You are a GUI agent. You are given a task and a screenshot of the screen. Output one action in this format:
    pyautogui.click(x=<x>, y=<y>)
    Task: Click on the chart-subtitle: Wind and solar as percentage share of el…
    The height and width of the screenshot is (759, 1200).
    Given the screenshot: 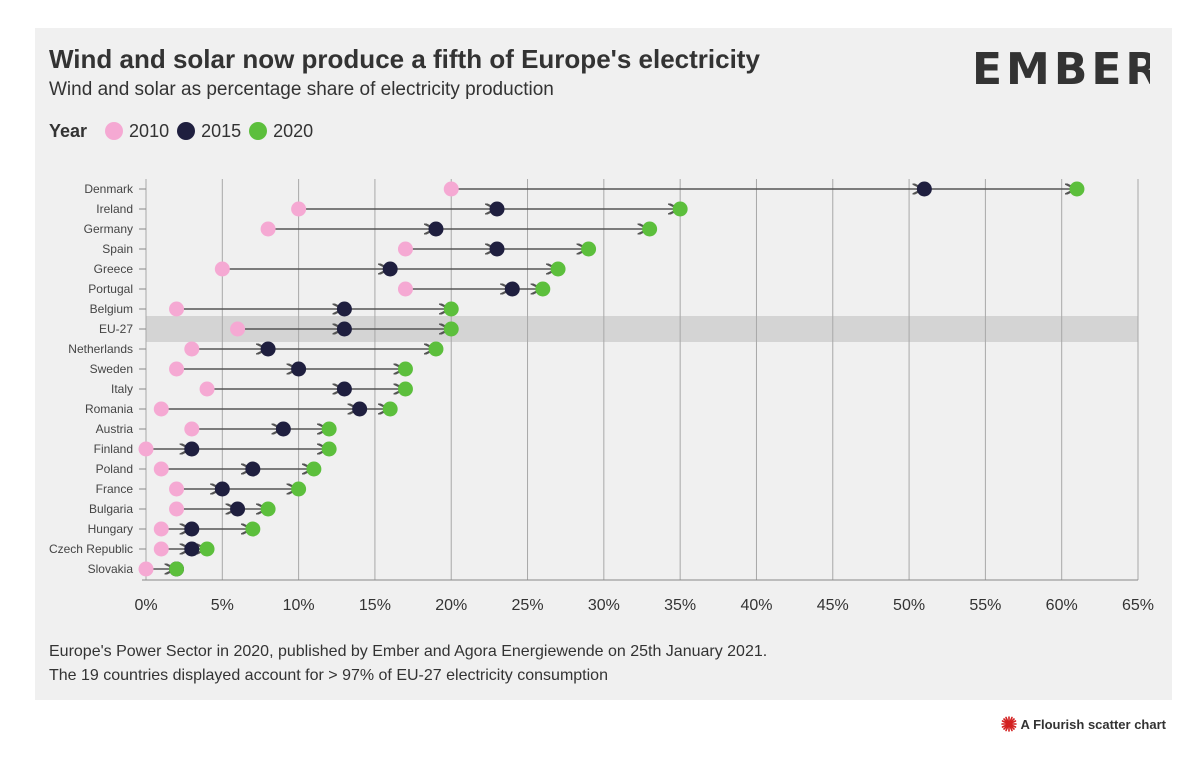 What is the action you would take?
    pyautogui.click(x=301, y=89)
    